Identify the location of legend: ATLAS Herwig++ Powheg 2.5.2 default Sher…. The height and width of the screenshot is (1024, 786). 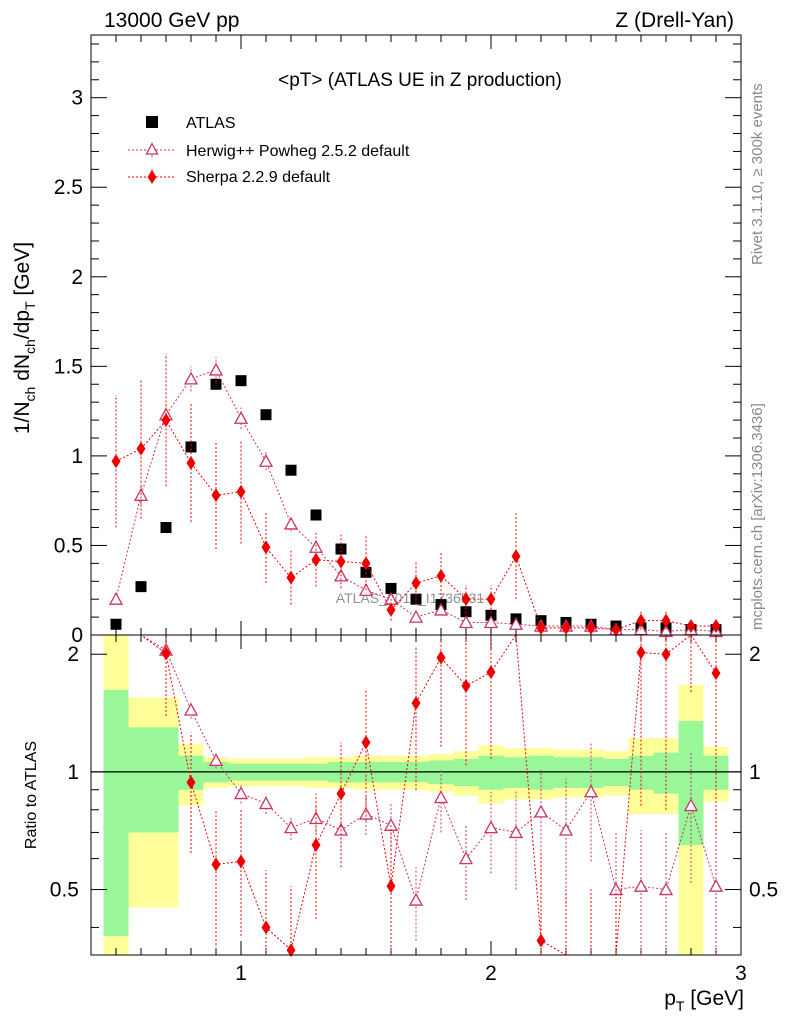
(269, 150).